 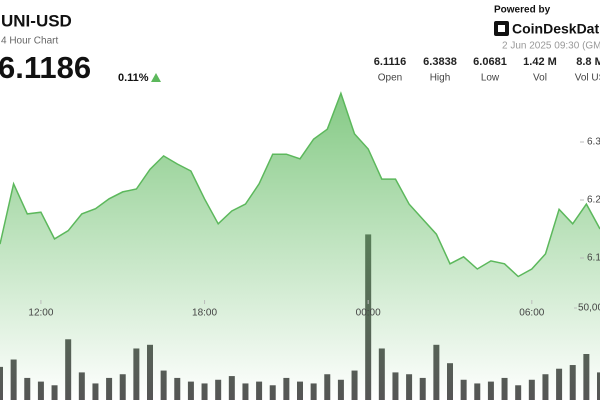 What do you see at coordinates (440, 78) in the screenshot?
I see `stat-label: High` at bounding box center [440, 78].